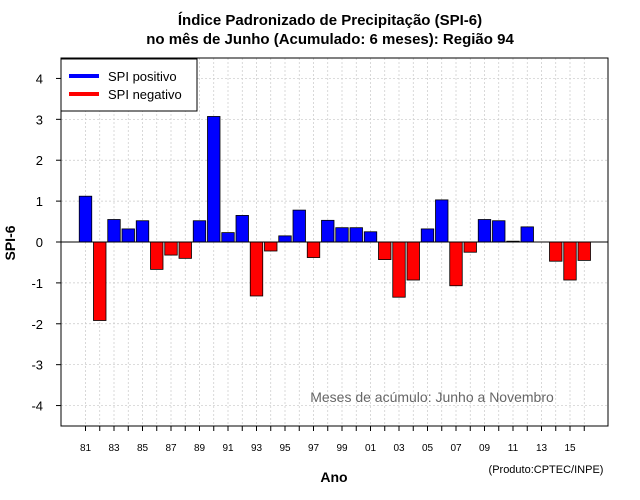  I want to click on bar-1991, so click(228, 237).